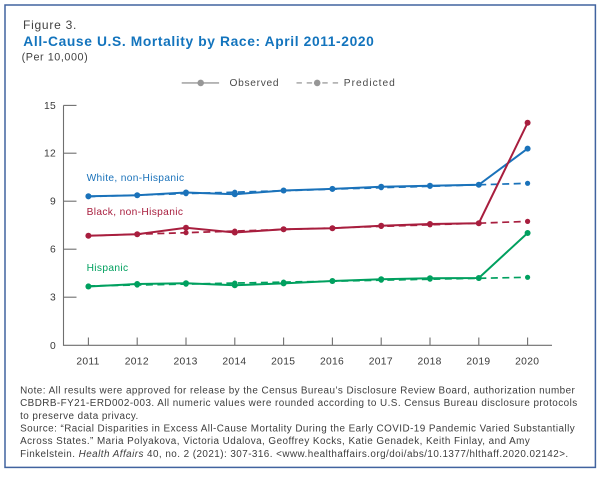 The width and height of the screenshot is (600, 477). Describe the element at coordinates (478, 362) in the screenshot. I see `svg-text: 2019` at that location.